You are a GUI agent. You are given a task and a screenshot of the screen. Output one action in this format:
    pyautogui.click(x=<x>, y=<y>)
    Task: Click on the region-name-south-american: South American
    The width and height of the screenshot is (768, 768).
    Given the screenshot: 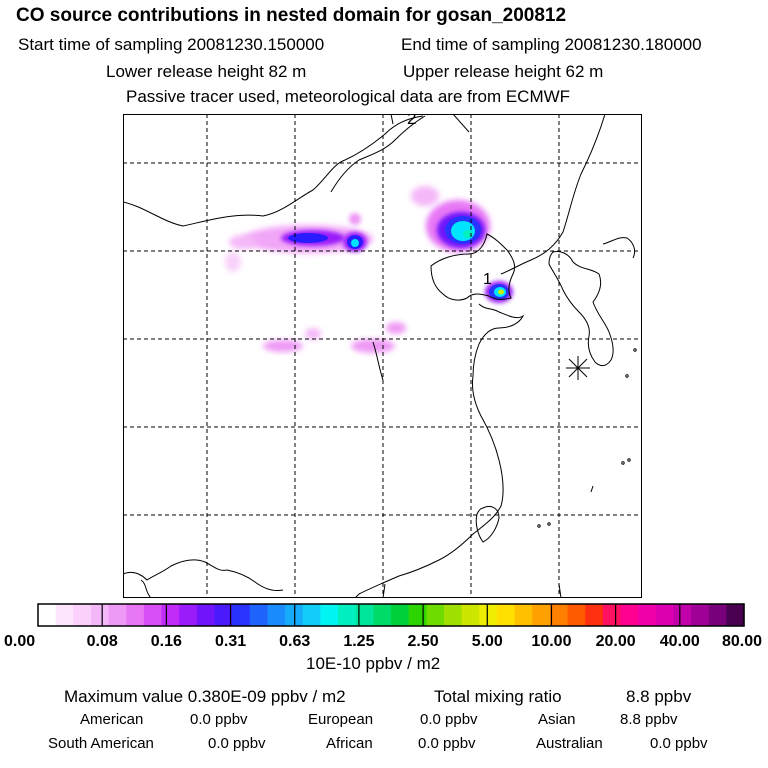 What is the action you would take?
    pyautogui.click(x=101, y=743)
    